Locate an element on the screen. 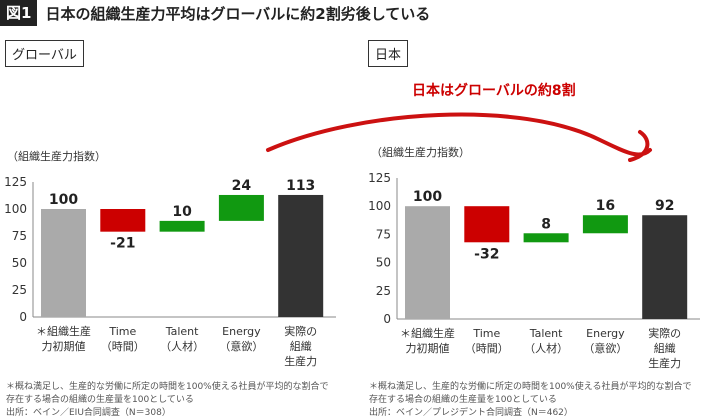  data-label: 24 is located at coordinates (242, 186).